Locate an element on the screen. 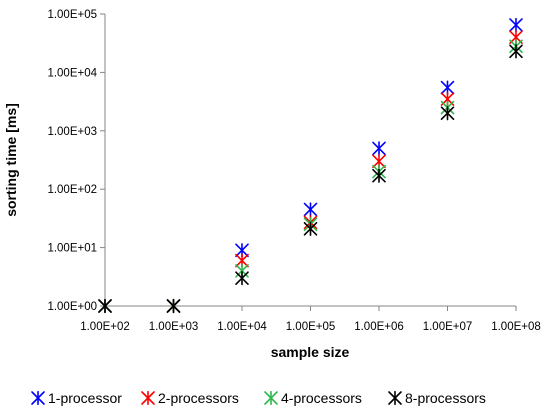 This screenshot has height=416, width=550. x-tick-label: 1.00E+04 is located at coordinates (242, 327).